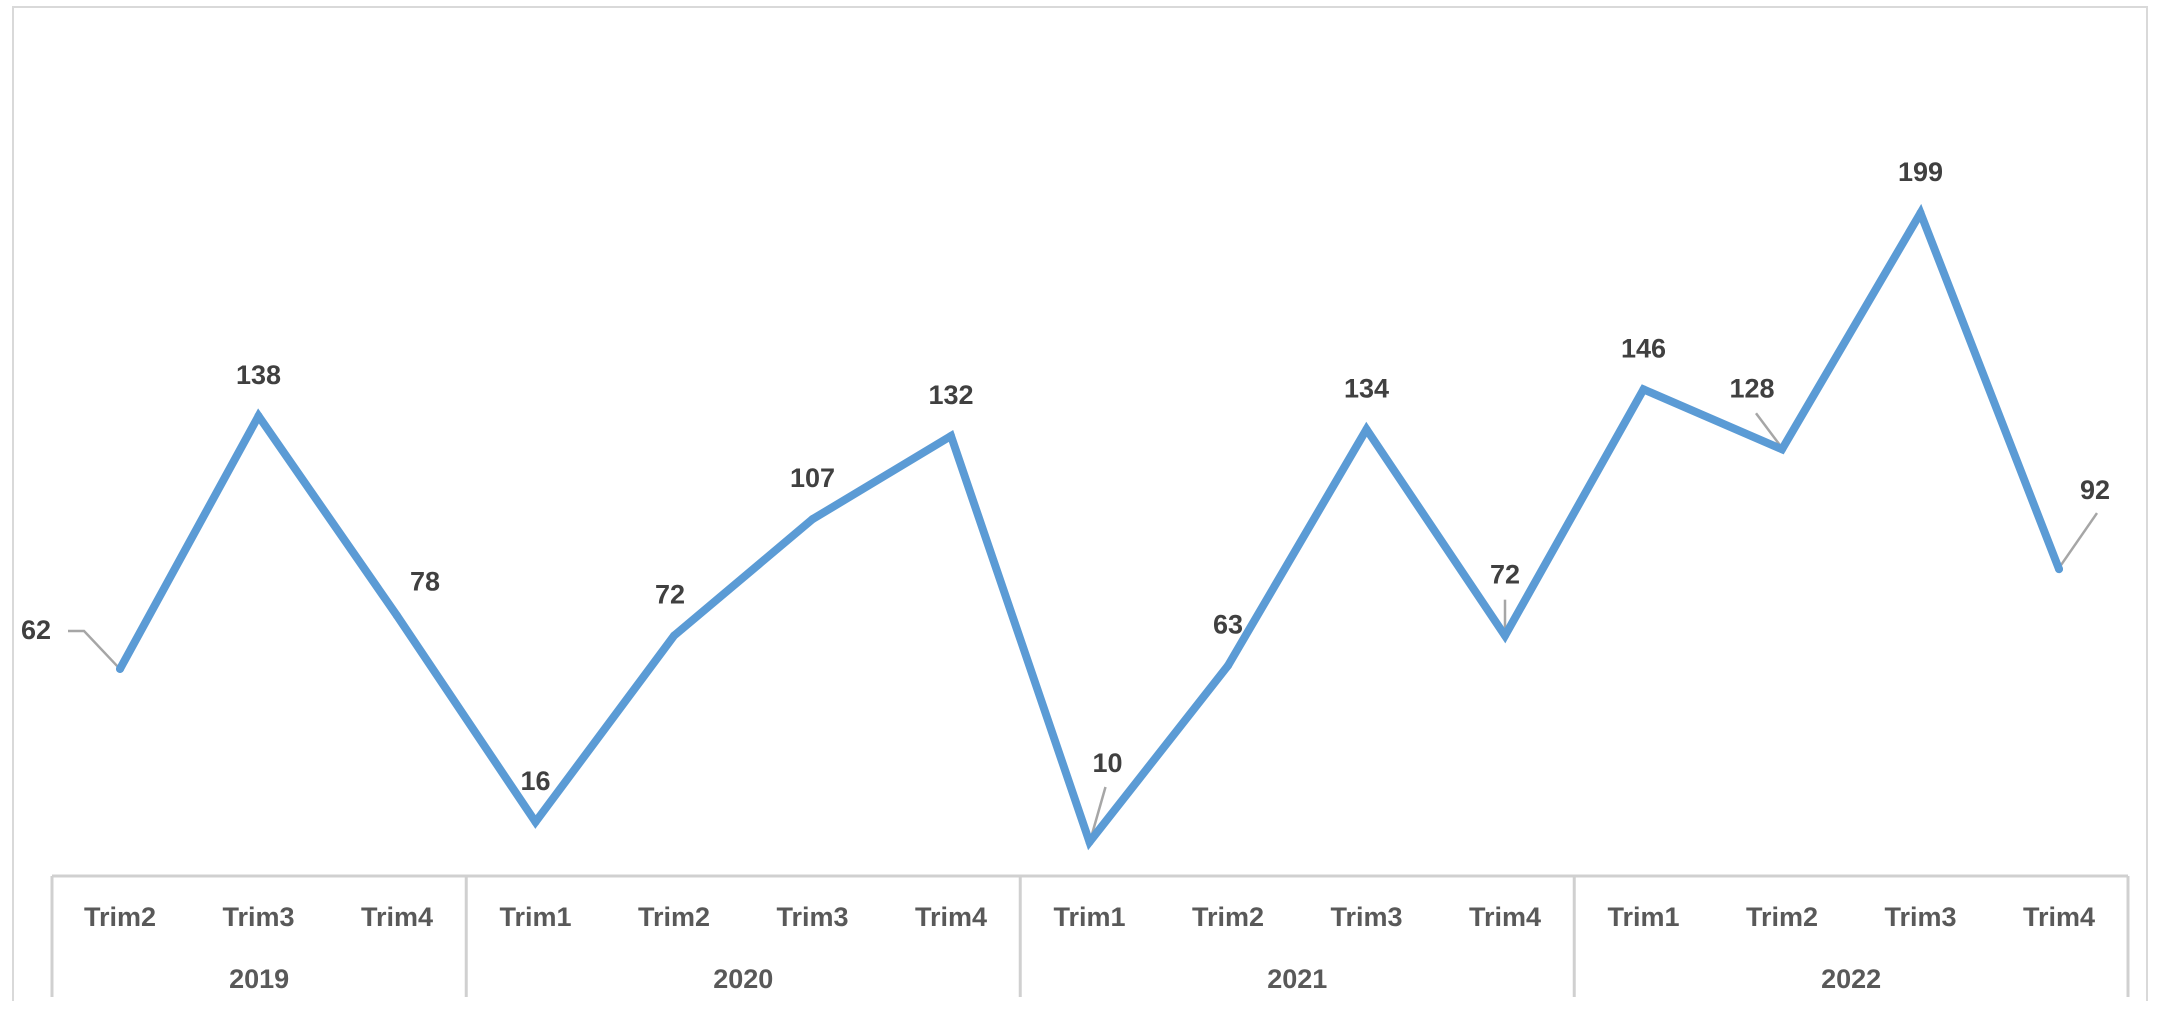  Describe the element at coordinates (1643, 348) in the screenshot. I see `data-label: 146` at that location.